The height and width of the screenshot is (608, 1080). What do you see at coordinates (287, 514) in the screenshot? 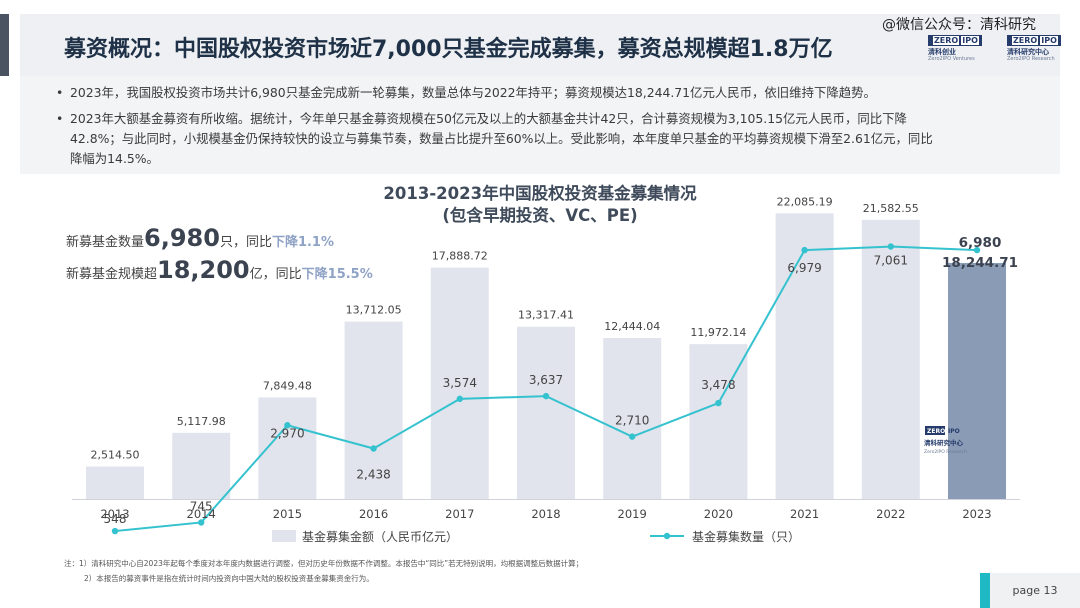
I see `x-tick-label-2015: 2015` at bounding box center [287, 514].